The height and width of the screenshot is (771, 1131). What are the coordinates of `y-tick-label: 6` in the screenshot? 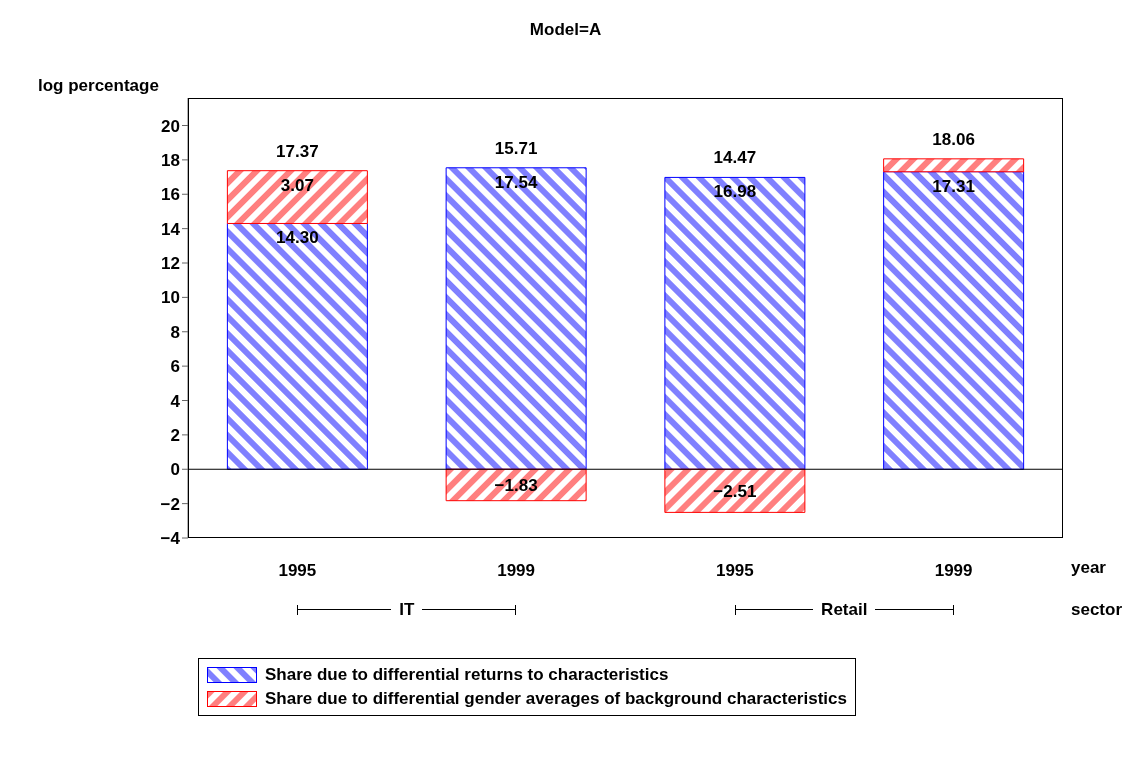 It's located at (175, 367).